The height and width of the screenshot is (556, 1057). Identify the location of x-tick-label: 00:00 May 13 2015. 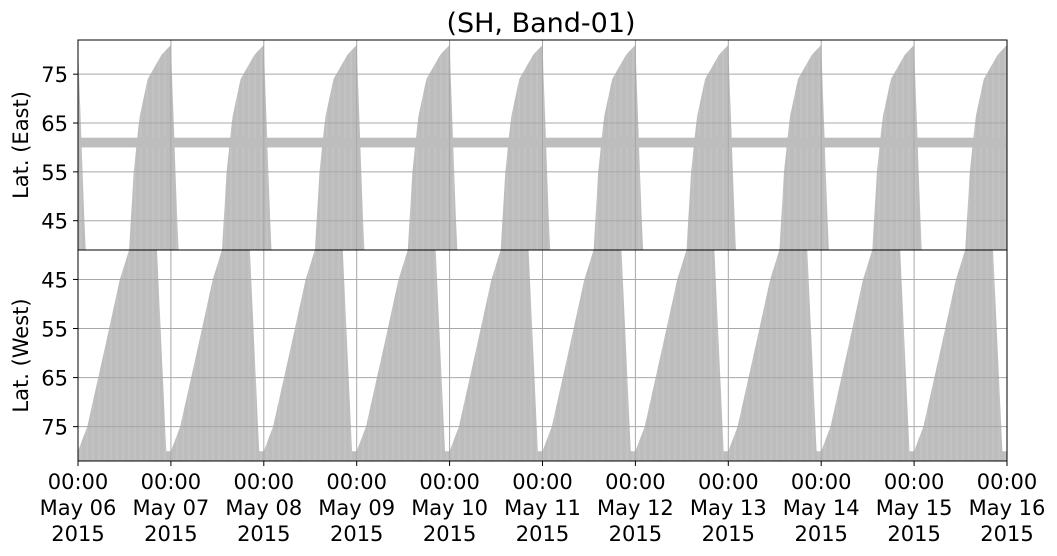
(728, 508).